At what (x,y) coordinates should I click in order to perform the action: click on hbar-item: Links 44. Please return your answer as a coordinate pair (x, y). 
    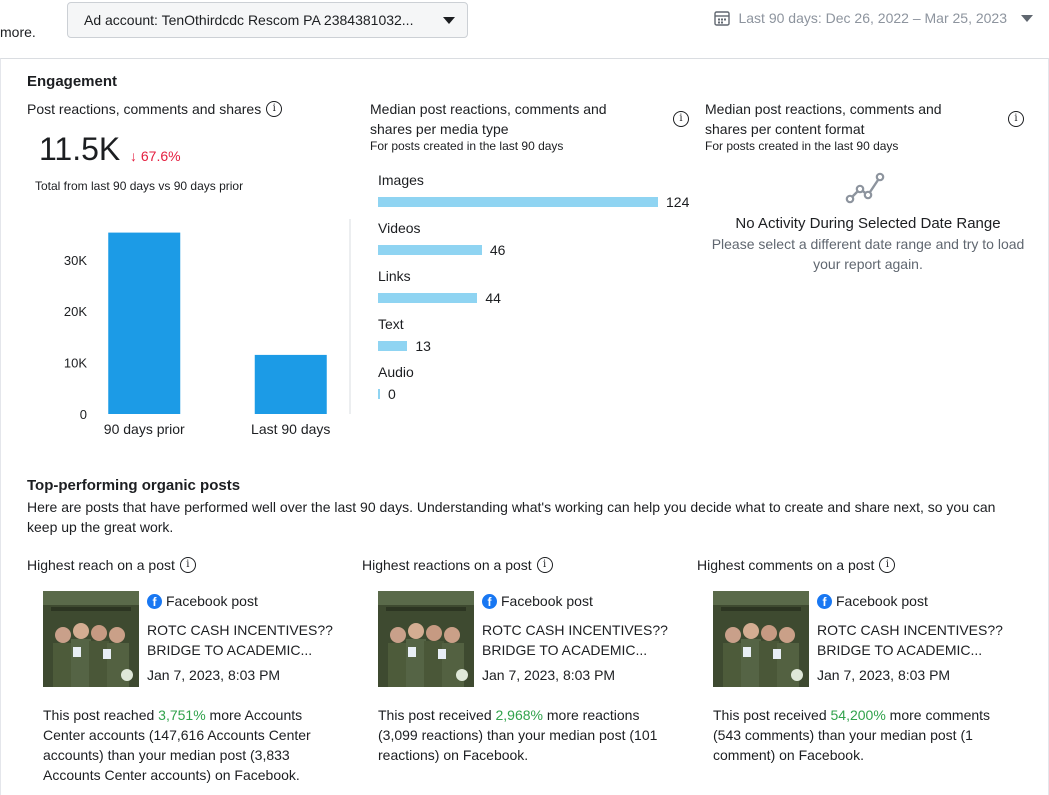
    Looking at the image, I should click on (538, 292).